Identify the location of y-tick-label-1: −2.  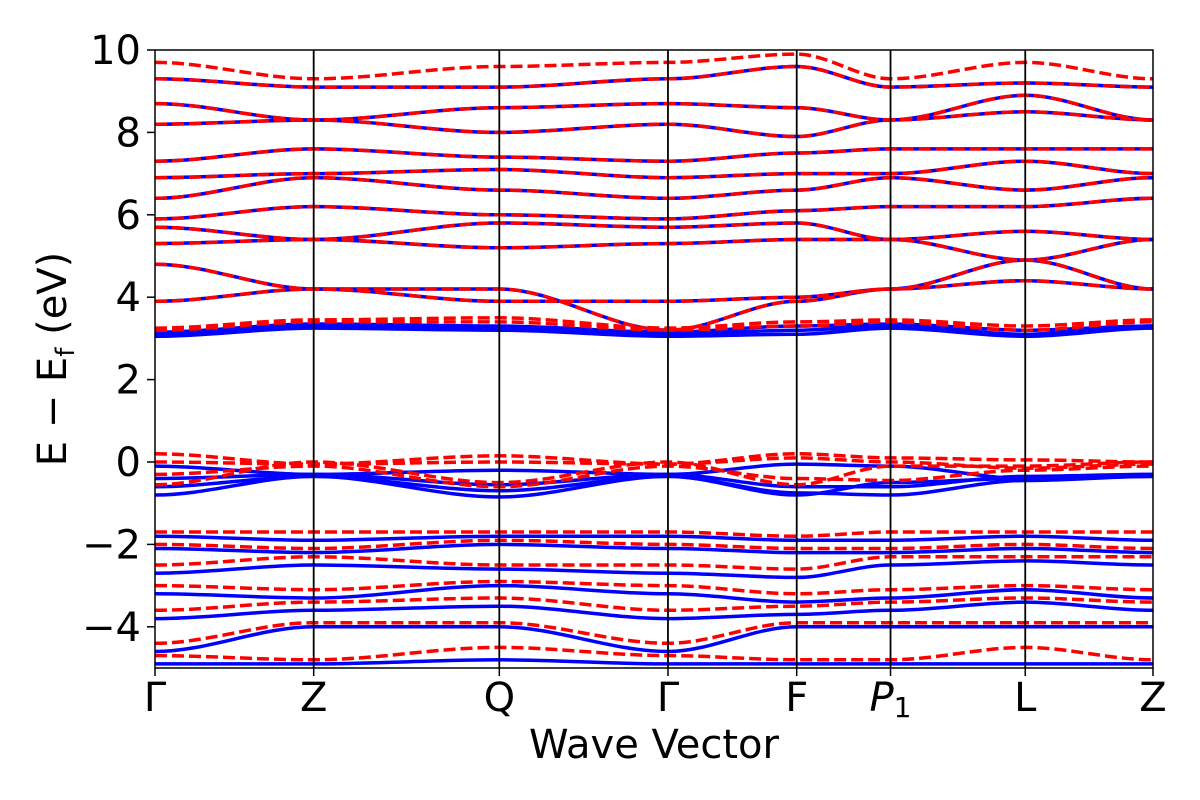
(111, 545).